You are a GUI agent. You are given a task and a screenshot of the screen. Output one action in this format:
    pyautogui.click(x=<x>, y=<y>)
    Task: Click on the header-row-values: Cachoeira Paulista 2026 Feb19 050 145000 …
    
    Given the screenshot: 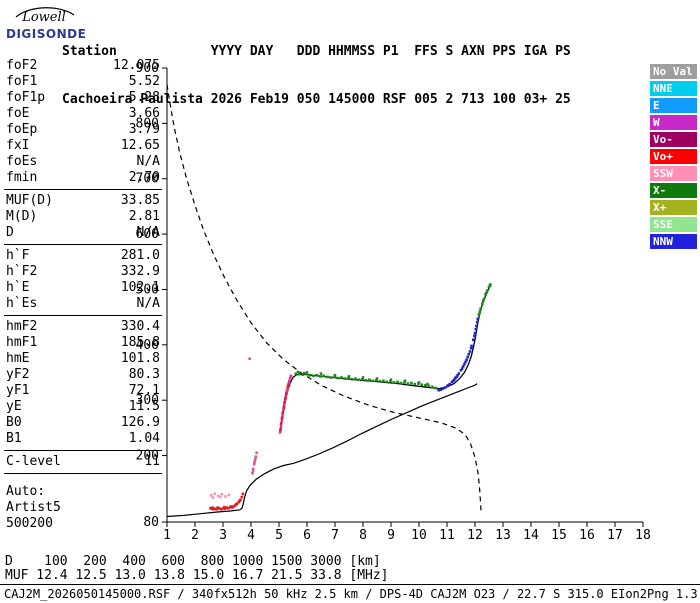 What is the action you would take?
    pyautogui.click(x=316, y=100)
    